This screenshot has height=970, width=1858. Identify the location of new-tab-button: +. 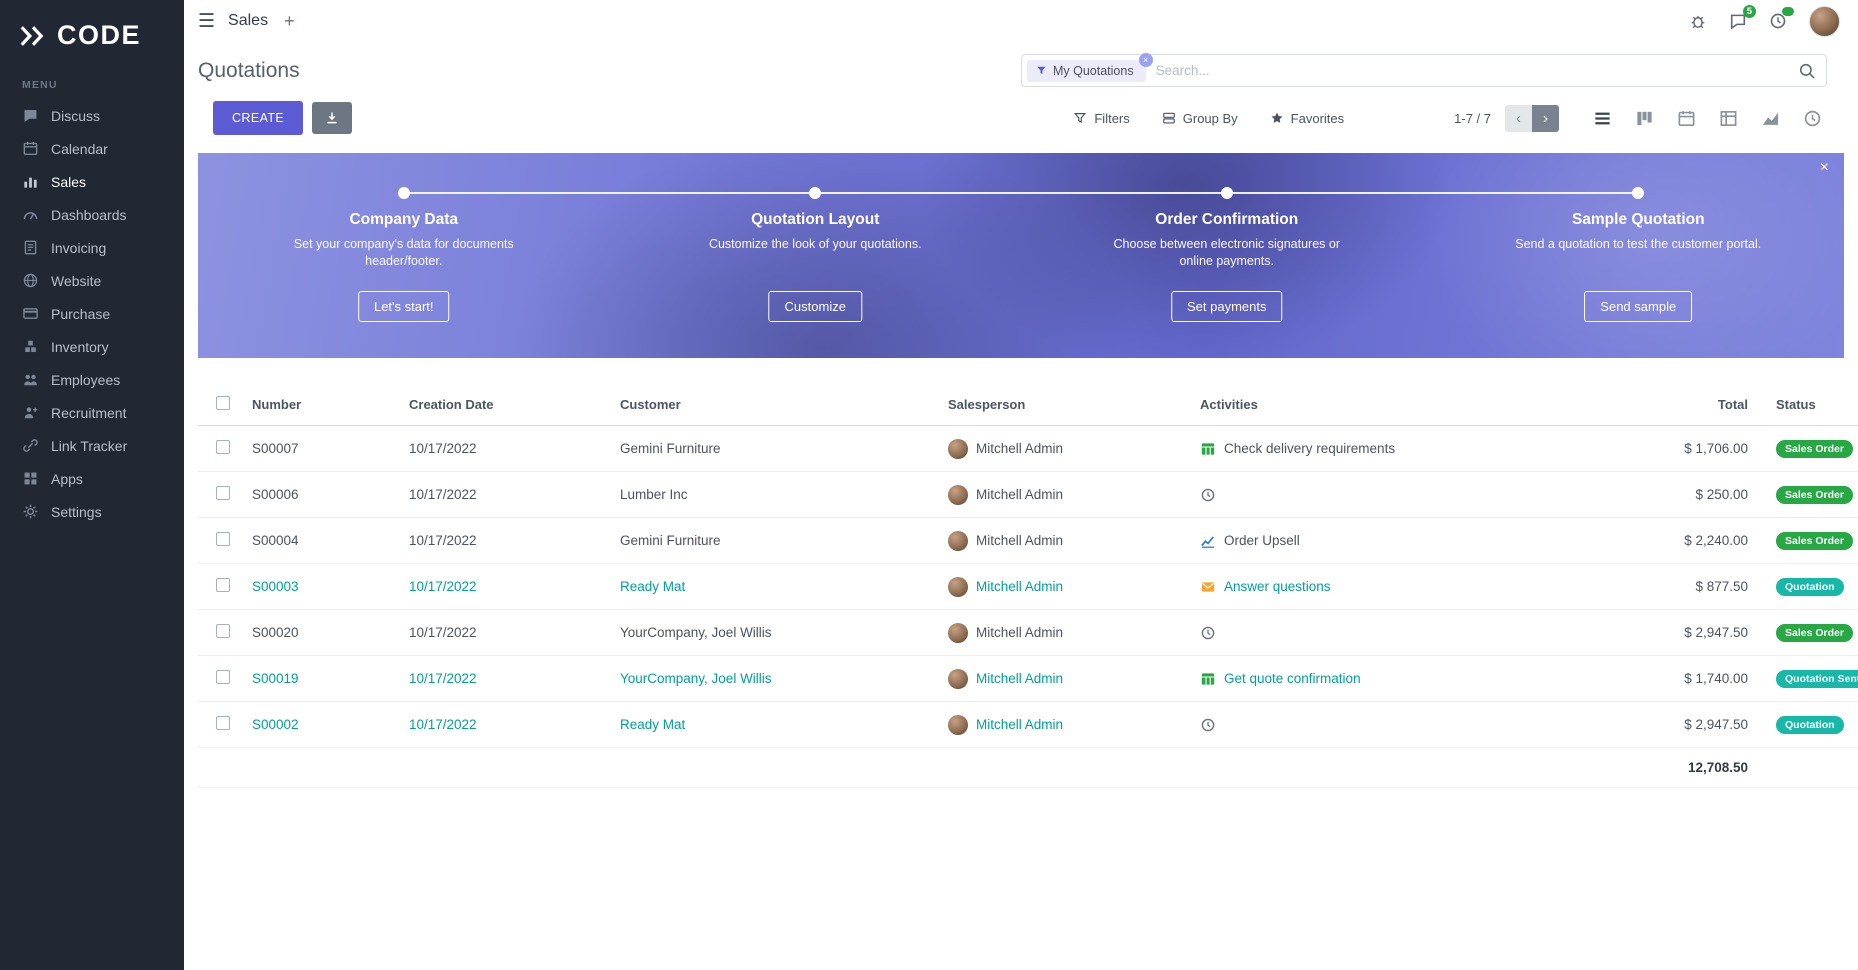
(289, 20).